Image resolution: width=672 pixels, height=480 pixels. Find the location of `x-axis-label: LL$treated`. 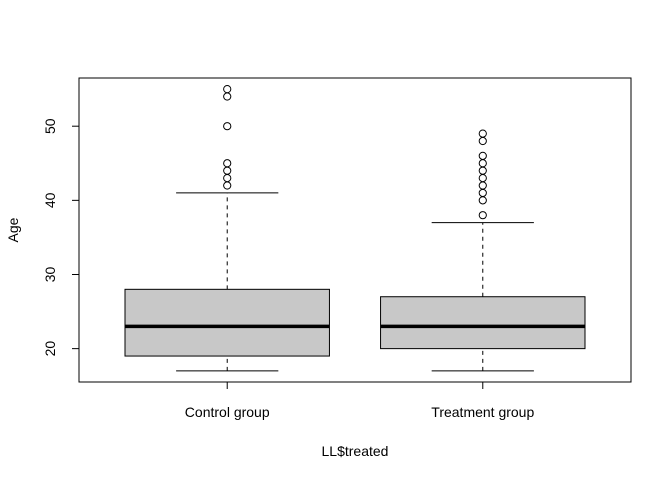

x-axis-label: LL$treated is located at coordinates (355, 451).